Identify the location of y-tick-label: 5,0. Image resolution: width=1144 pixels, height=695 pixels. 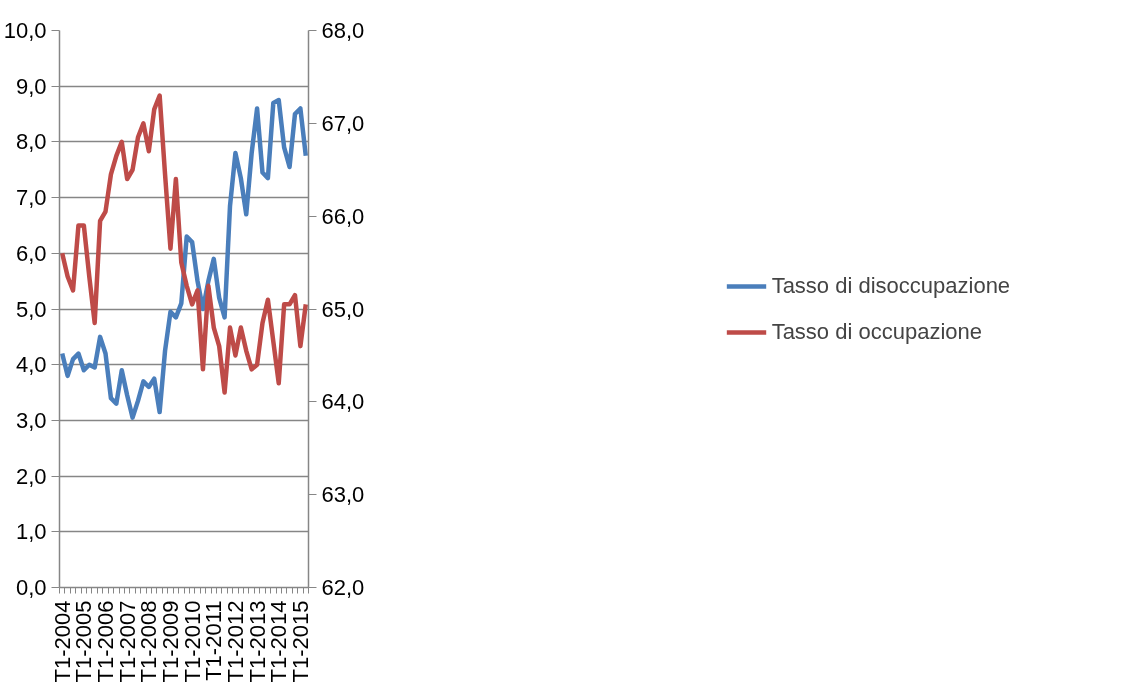
(31, 309).